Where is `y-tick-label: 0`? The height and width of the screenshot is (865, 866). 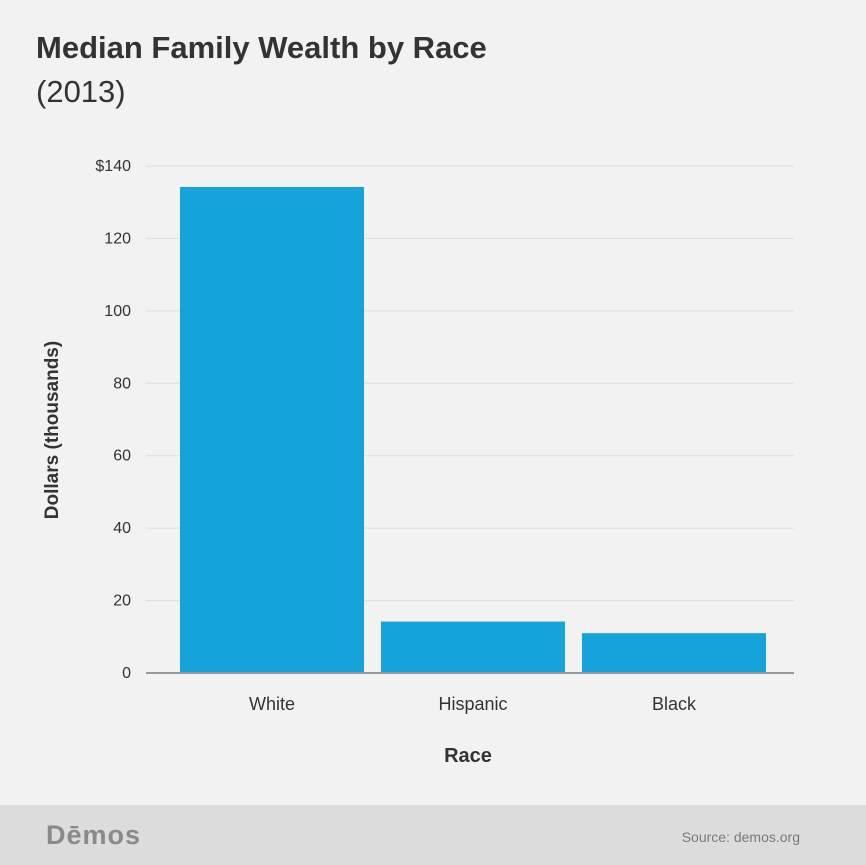
y-tick-label: 0 is located at coordinates (126, 673).